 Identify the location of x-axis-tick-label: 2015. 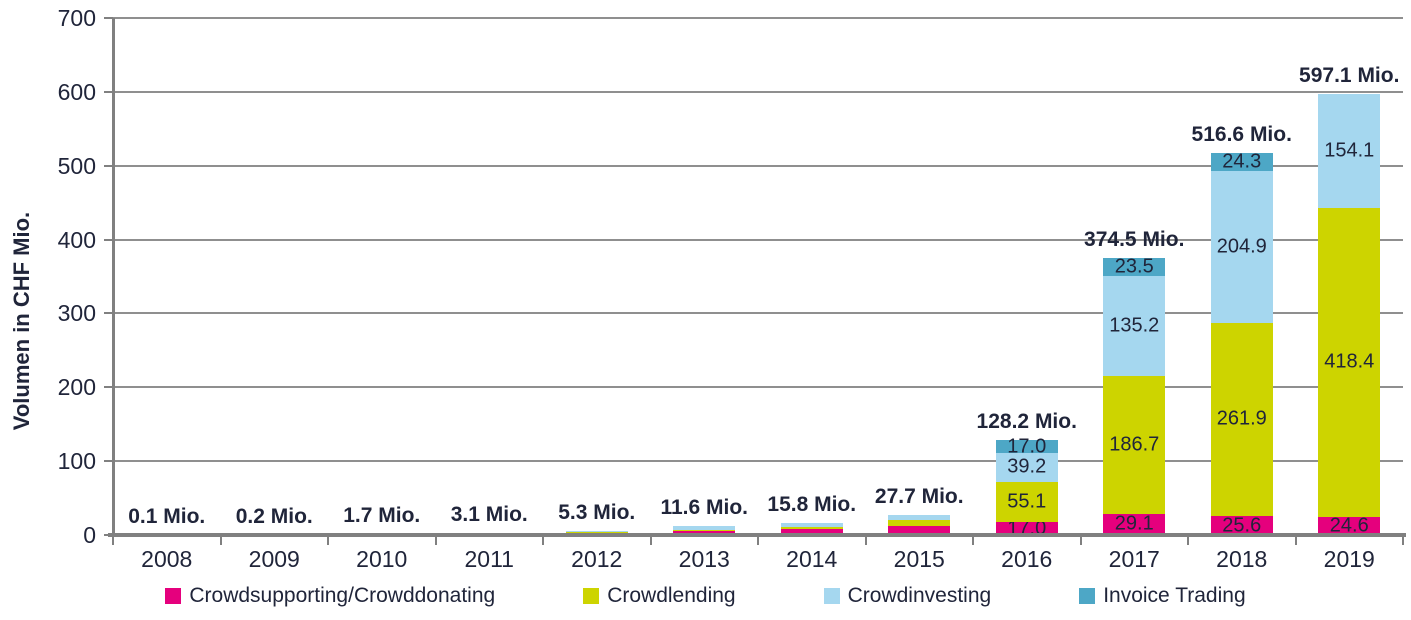
(919, 559).